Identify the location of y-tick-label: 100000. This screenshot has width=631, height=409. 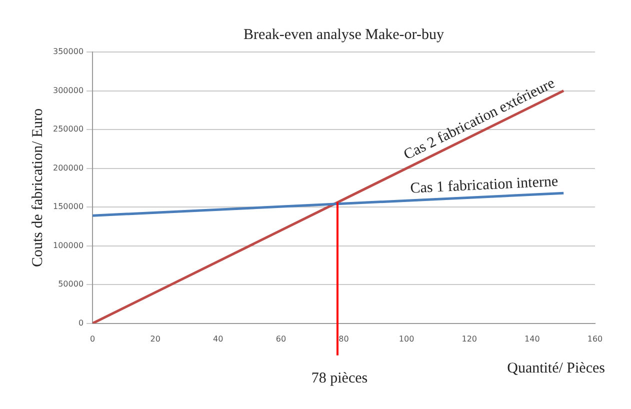
(68, 245).